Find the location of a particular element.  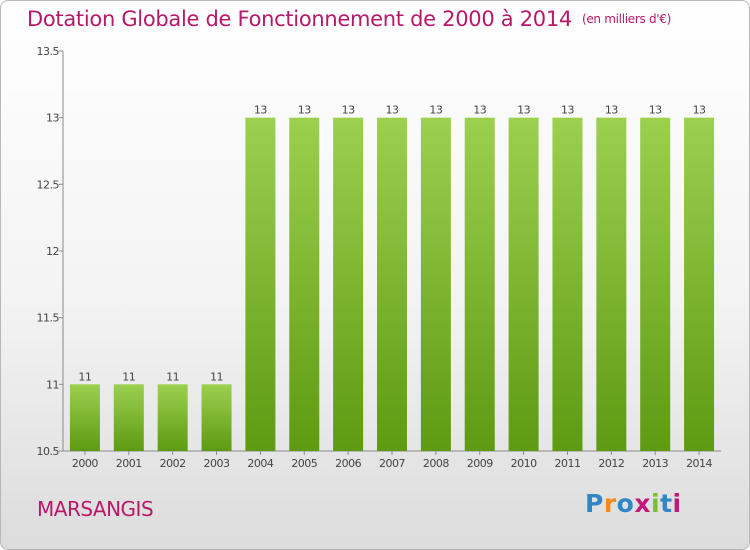

x-tick-label: 2004 is located at coordinates (260, 463).